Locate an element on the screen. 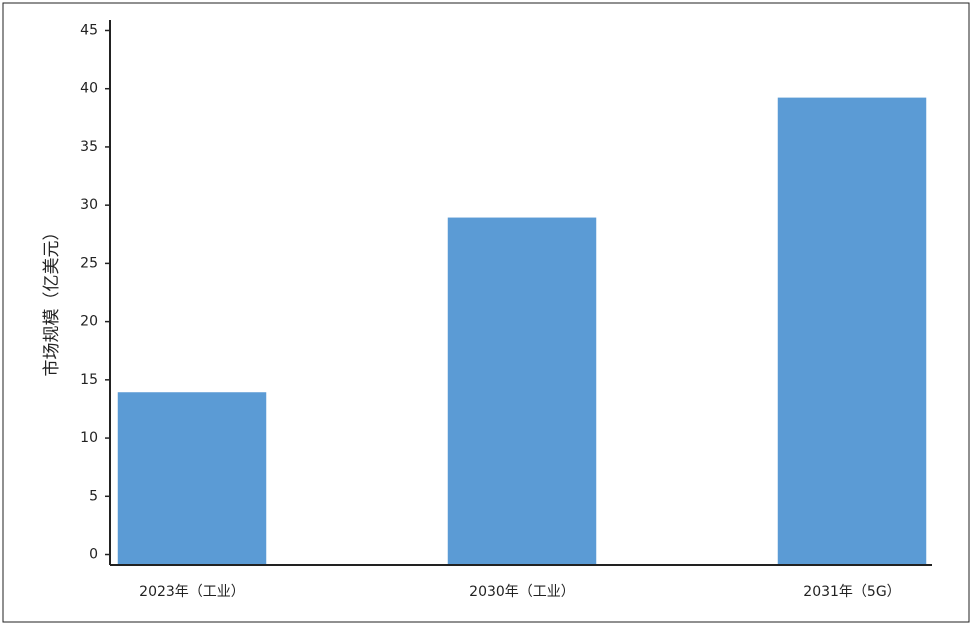 This screenshot has width=972, height=625. x-tick-label: 2023年（工业） is located at coordinates (192, 592).